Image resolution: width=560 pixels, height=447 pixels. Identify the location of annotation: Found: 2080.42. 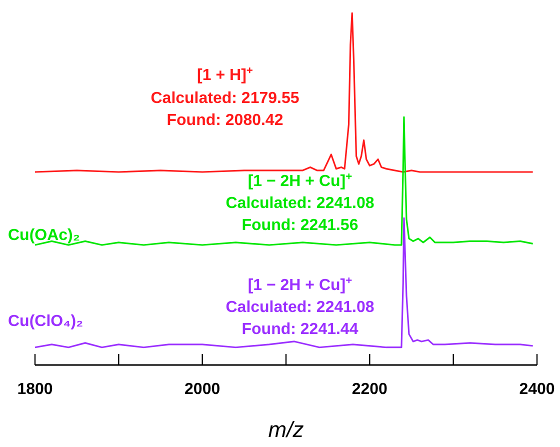
(225, 120).